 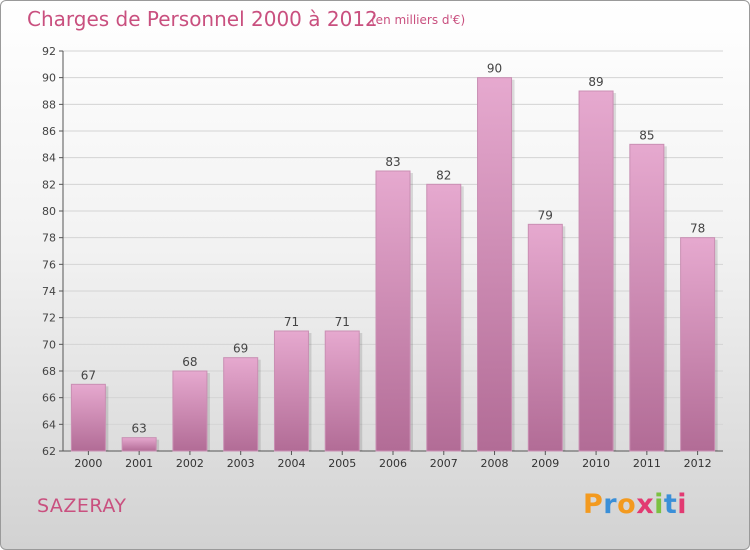 What do you see at coordinates (49, 184) in the screenshot?
I see `y-tick-label: 82` at bounding box center [49, 184].